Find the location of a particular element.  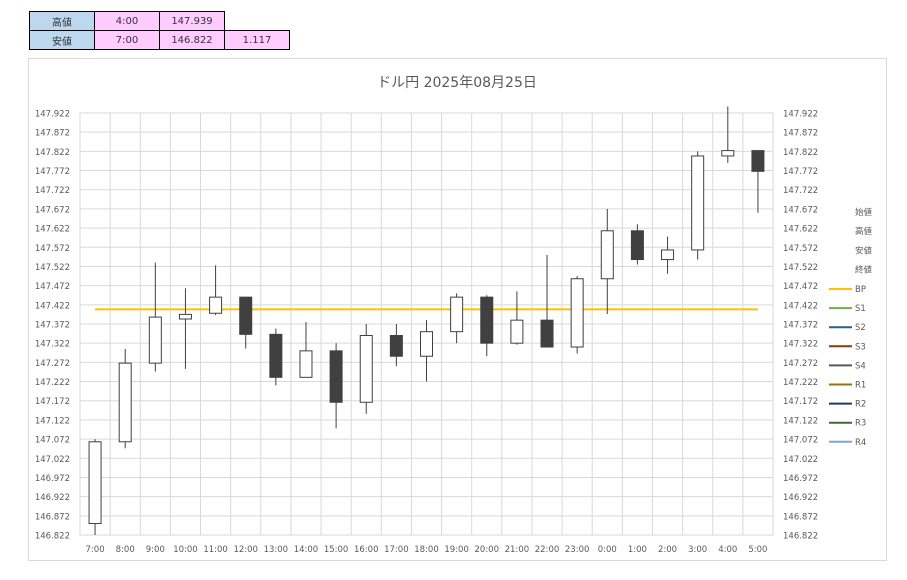

y-tick-label-right: 146.922 is located at coordinates (800, 498).